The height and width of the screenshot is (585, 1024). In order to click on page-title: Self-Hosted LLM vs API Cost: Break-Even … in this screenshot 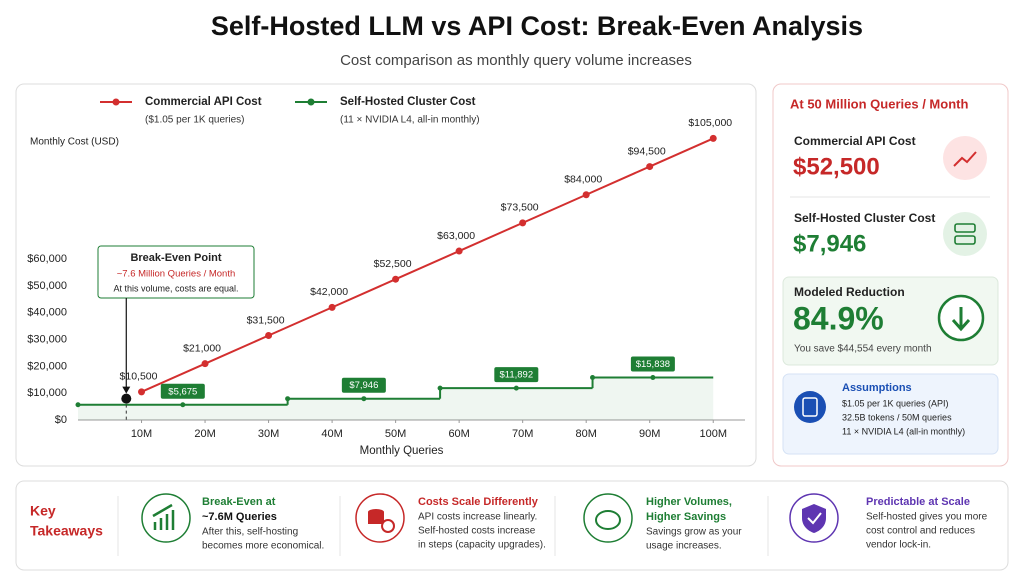, I will do `click(537, 26)`.